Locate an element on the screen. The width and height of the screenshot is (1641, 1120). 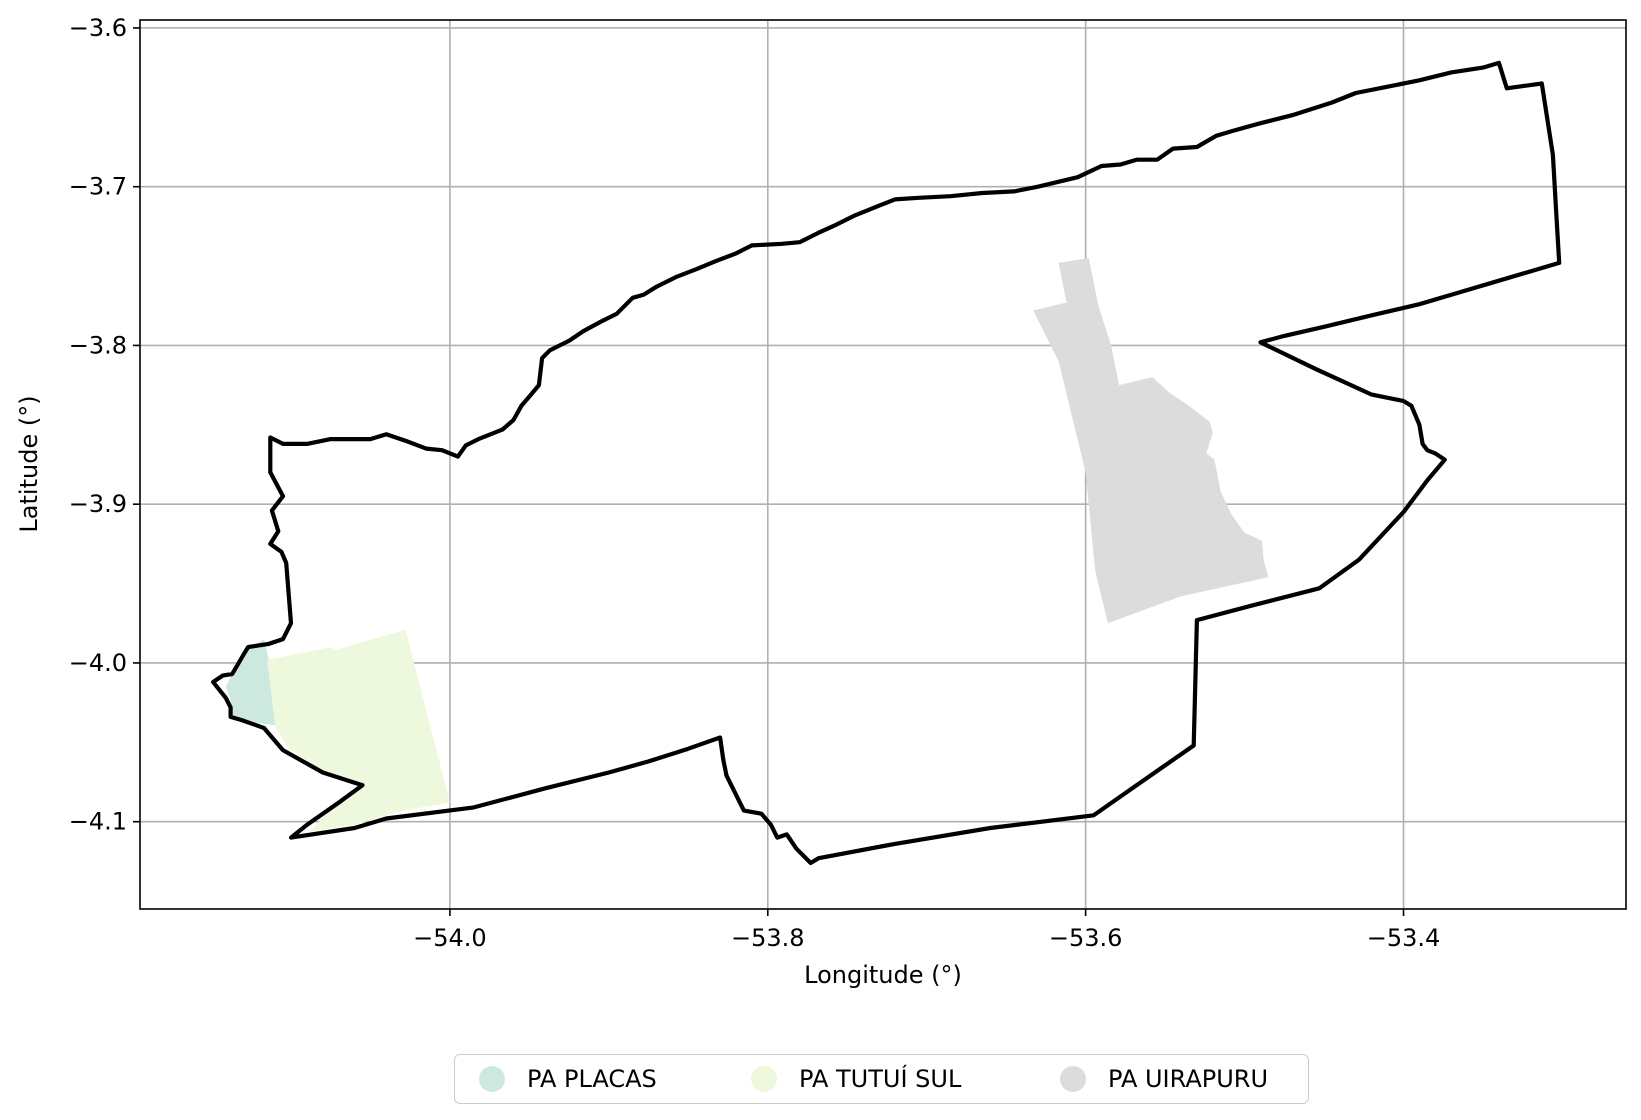
region-pa-uirapuru is located at coordinates (1151, 441).